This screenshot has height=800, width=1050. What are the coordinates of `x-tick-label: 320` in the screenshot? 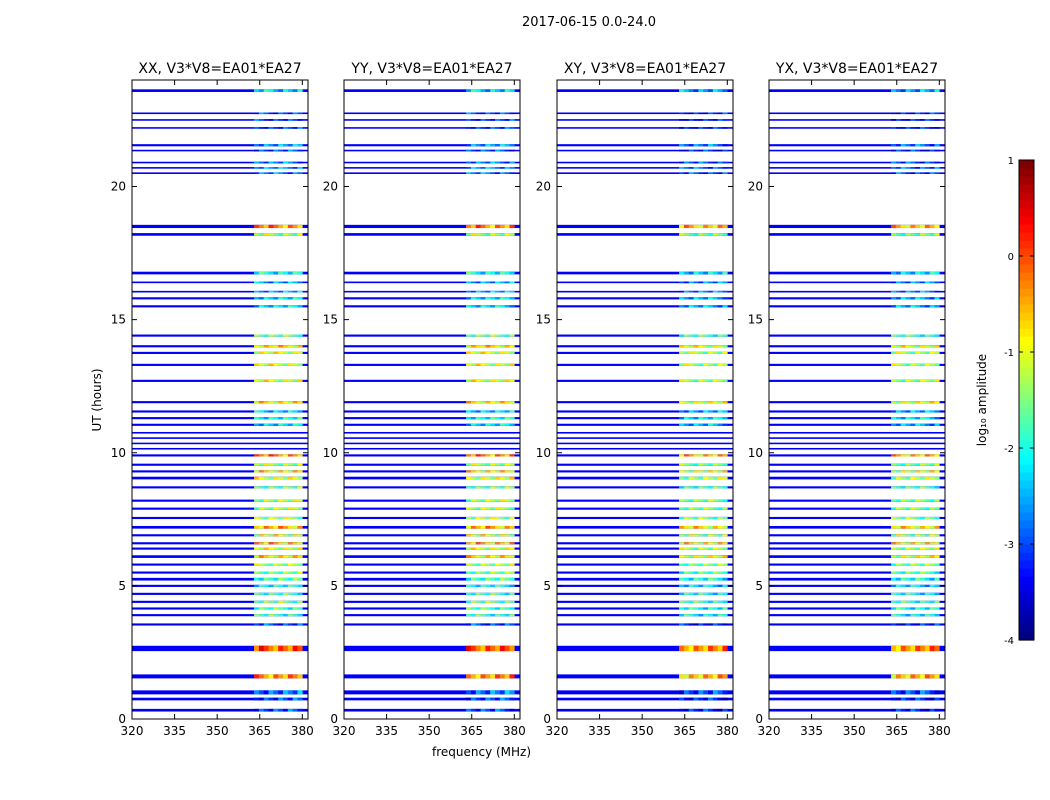 It's located at (344, 731).